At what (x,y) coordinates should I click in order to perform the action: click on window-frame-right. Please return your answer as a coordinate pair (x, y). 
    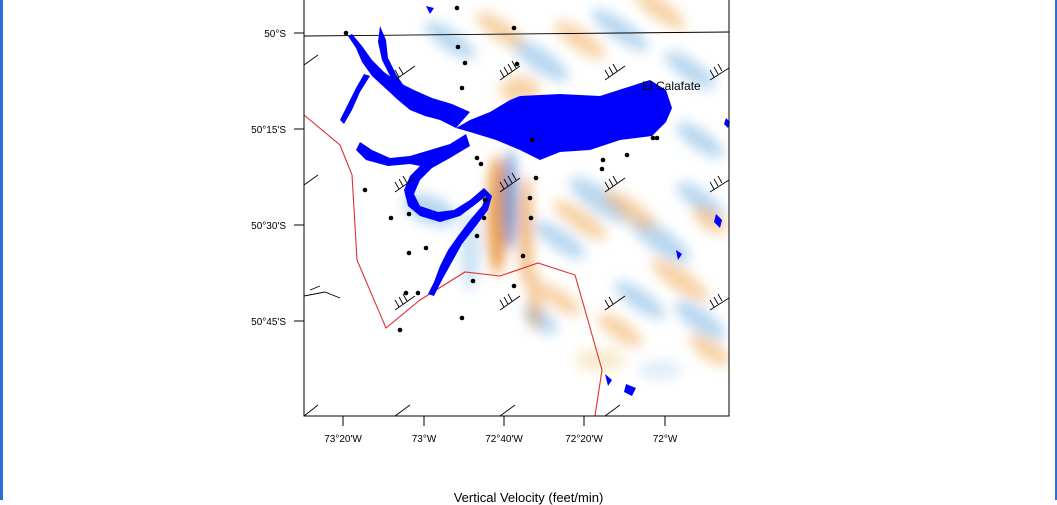
    Looking at the image, I should click on (1056, 250).